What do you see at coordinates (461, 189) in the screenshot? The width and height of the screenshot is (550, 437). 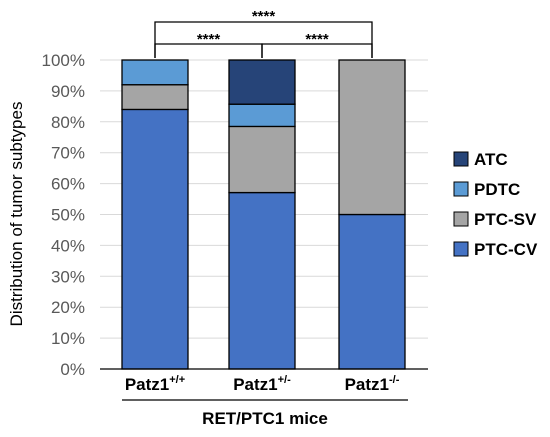 I see `legend-swatch-pdtc` at bounding box center [461, 189].